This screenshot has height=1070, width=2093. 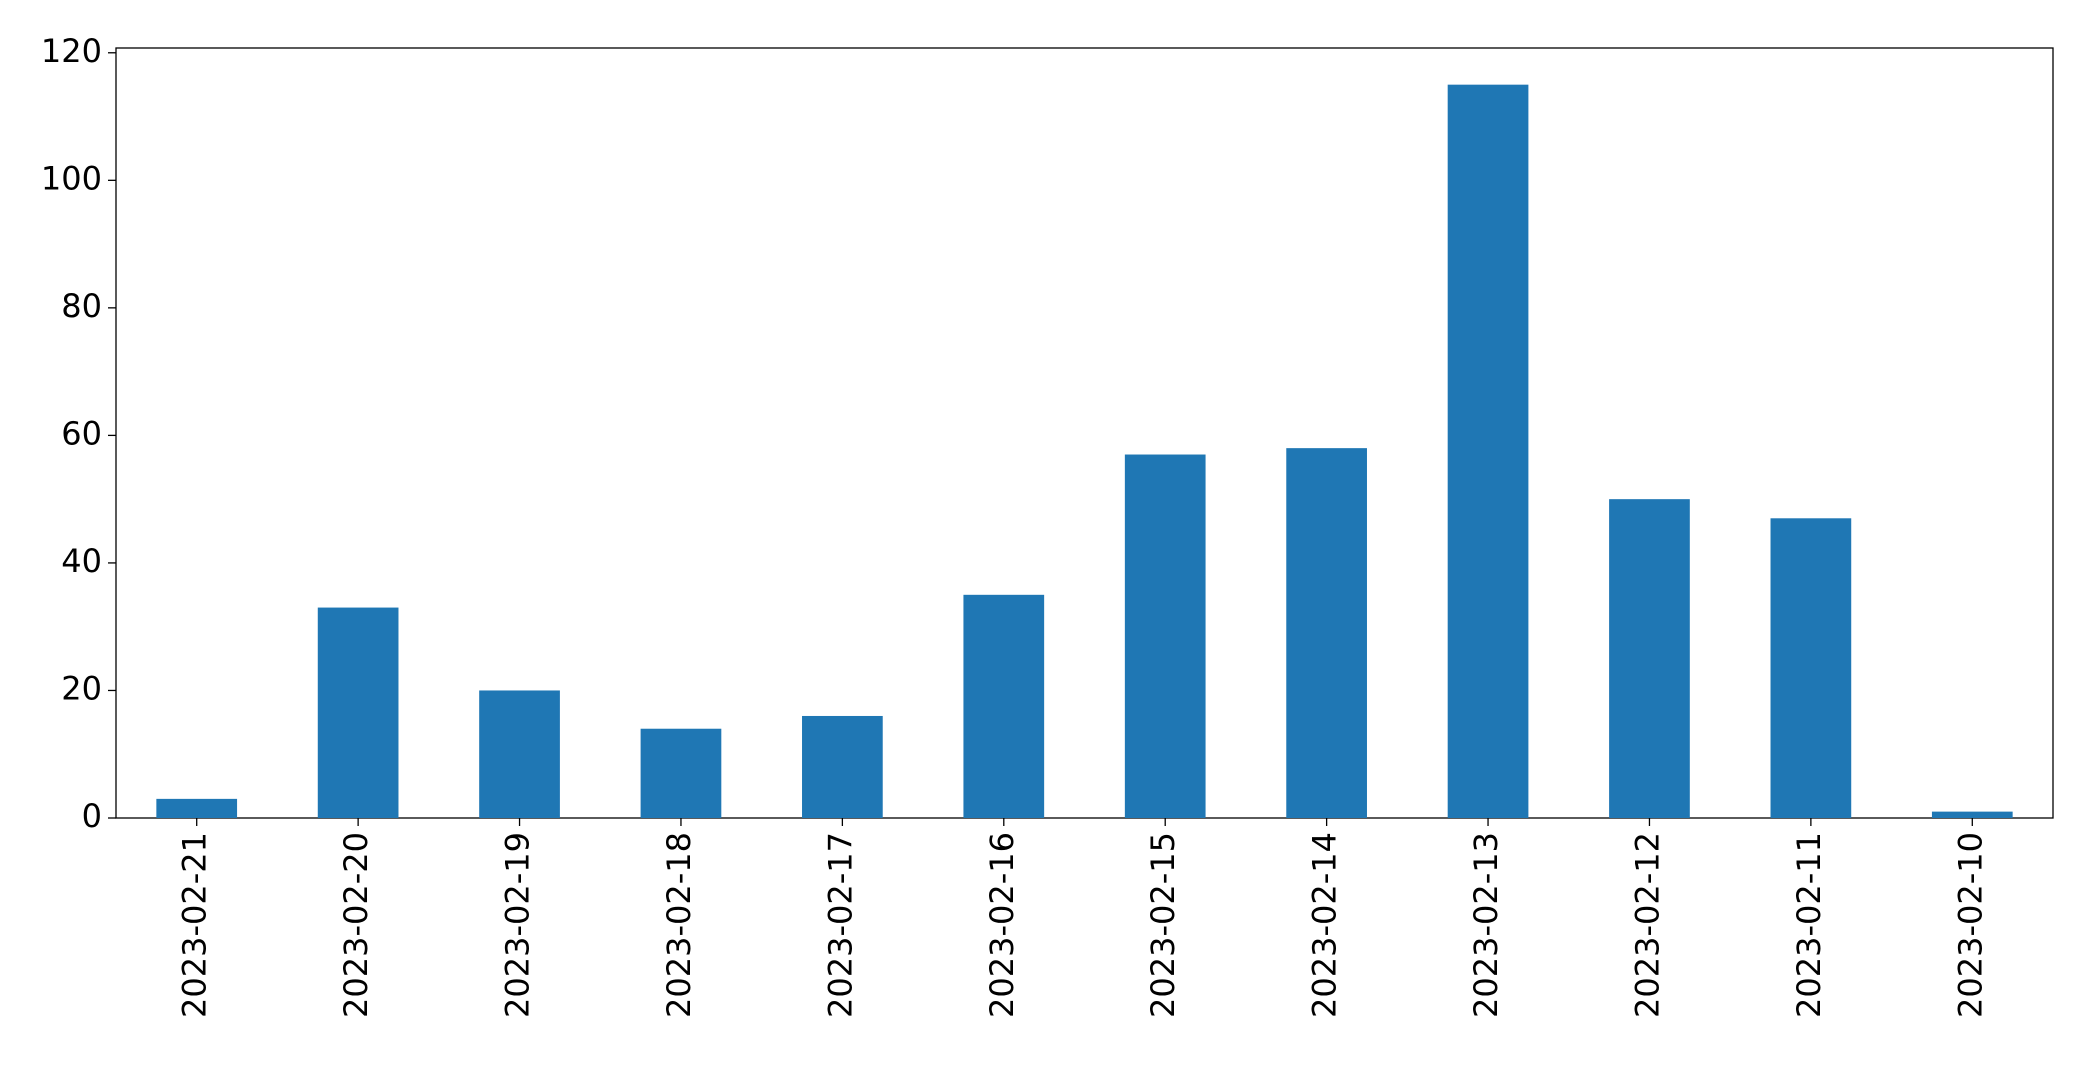 What do you see at coordinates (81, 306) in the screenshot?
I see `y-tick-label: 80` at bounding box center [81, 306].